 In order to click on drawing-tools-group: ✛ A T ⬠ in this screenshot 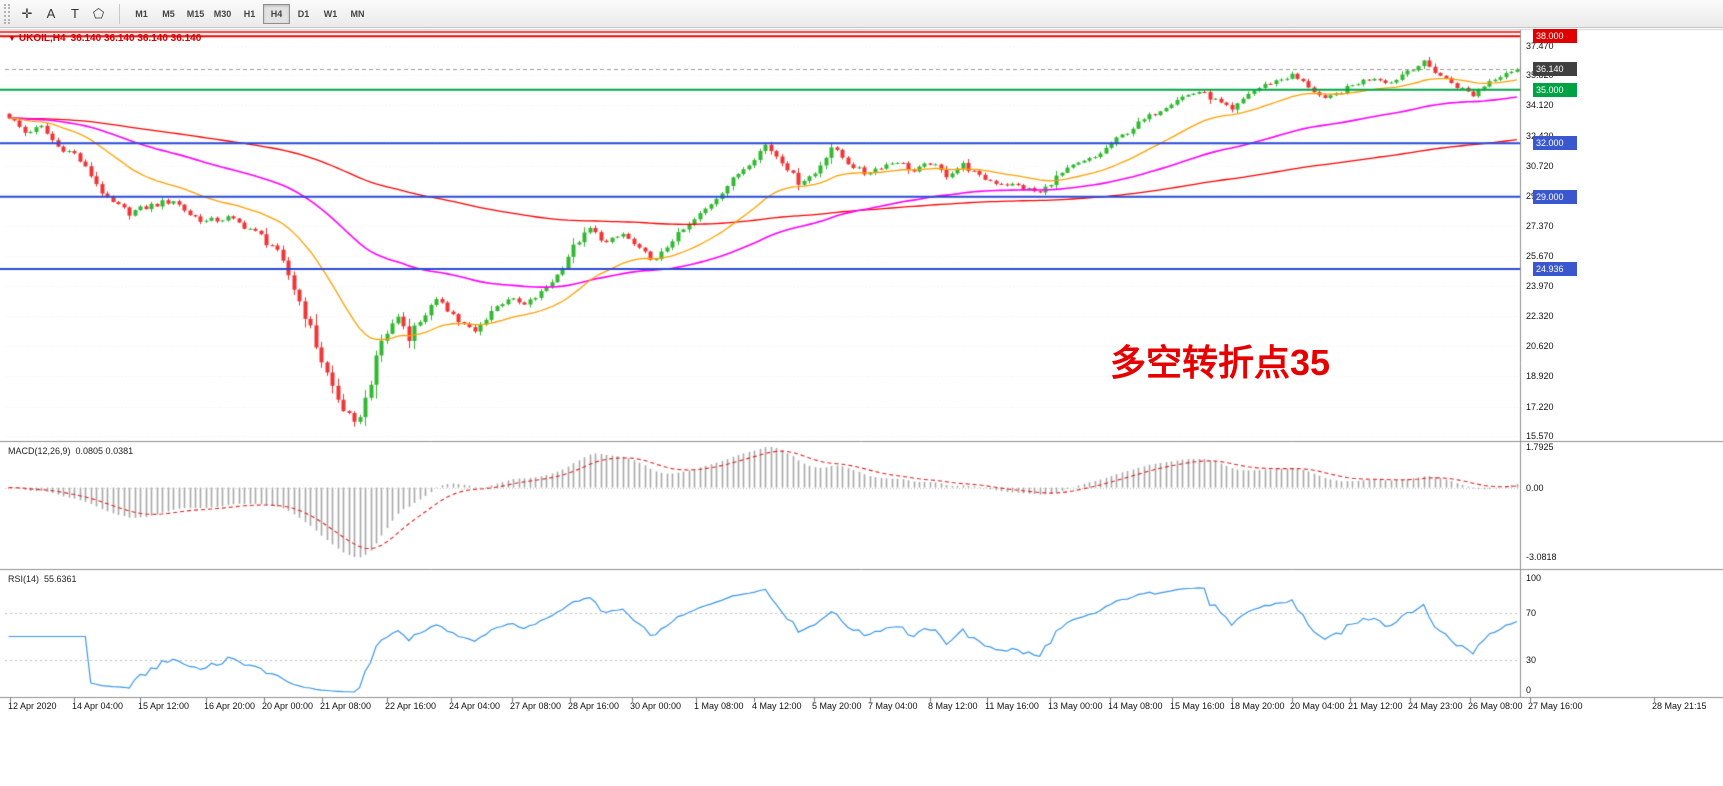, I will do `click(63, 14)`.